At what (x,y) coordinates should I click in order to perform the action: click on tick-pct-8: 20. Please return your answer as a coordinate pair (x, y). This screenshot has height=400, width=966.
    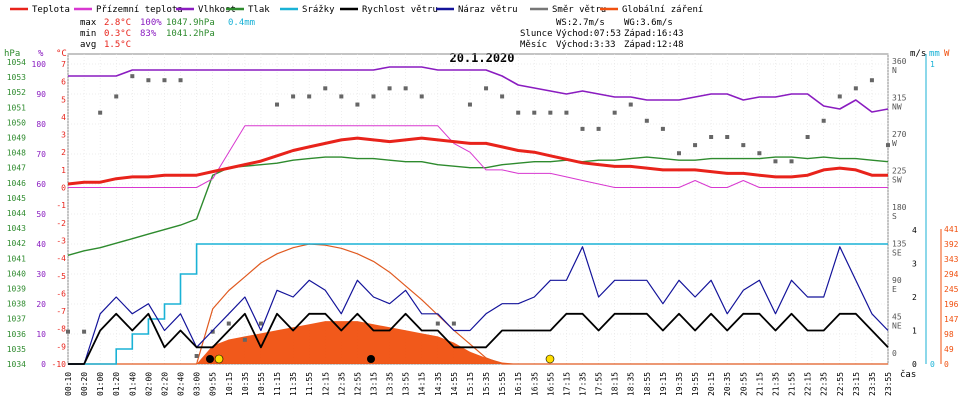
    Looking at the image, I should click on (41, 304).